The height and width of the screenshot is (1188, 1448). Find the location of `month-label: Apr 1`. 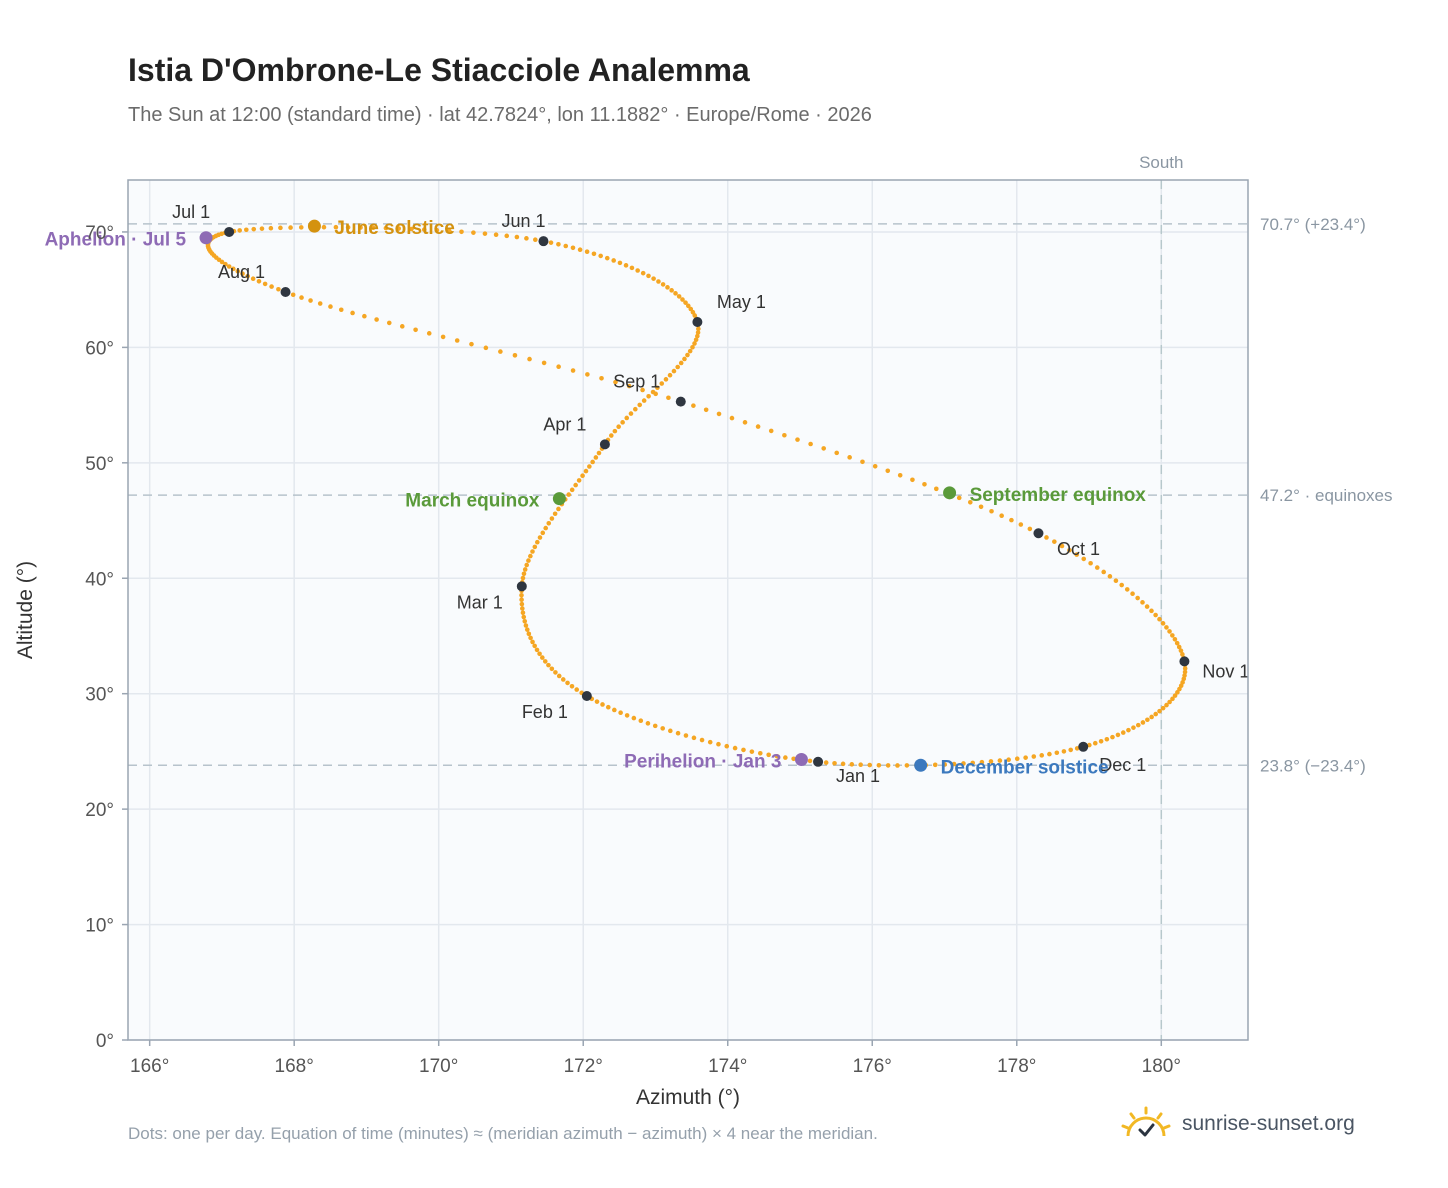

month-label: Apr 1 is located at coordinates (564, 424).